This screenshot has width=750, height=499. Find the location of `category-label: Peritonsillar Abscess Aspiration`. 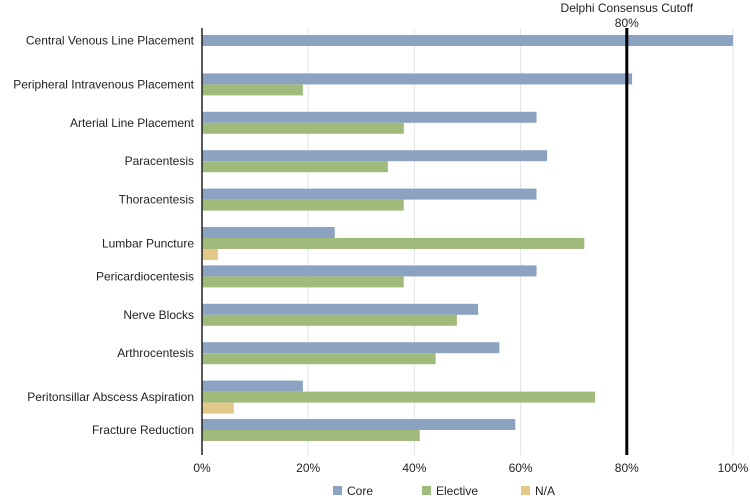

category-label: Peritonsillar Abscess Aspiration is located at coordinates (110, 397).